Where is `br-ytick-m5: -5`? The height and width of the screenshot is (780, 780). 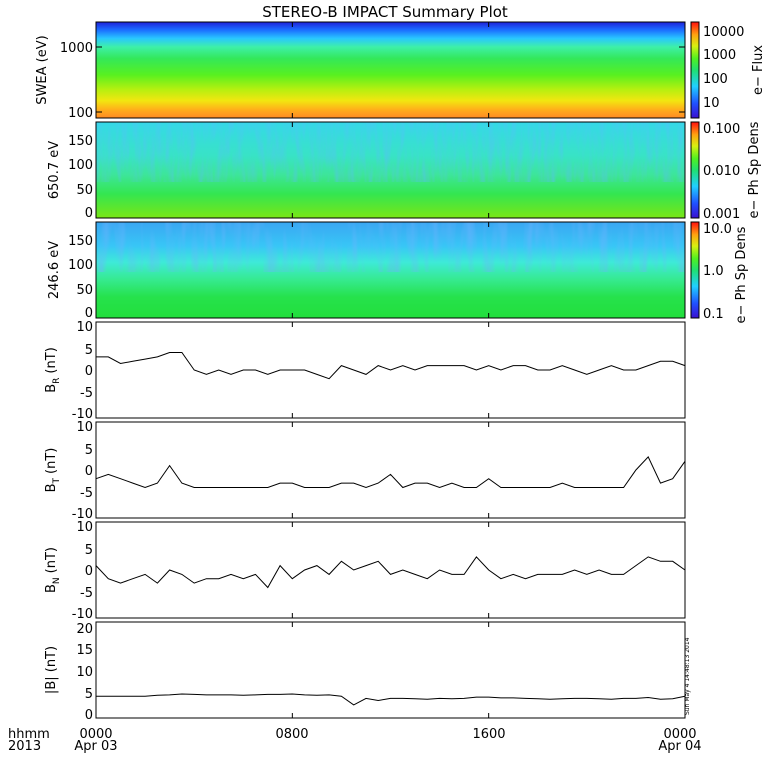 br-ytick-m5: -5 is located at coordinates (86, 393).